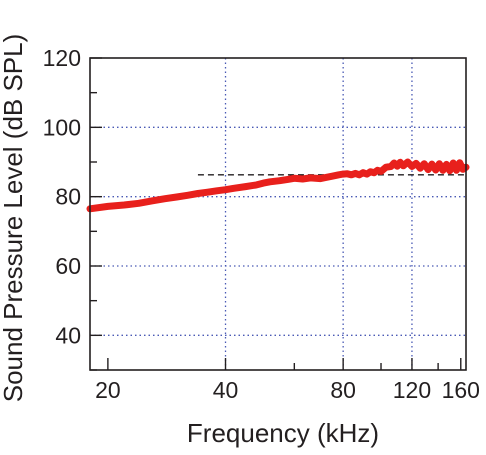  I want to click on y-tick-label-40: 40, so click(68, 335).